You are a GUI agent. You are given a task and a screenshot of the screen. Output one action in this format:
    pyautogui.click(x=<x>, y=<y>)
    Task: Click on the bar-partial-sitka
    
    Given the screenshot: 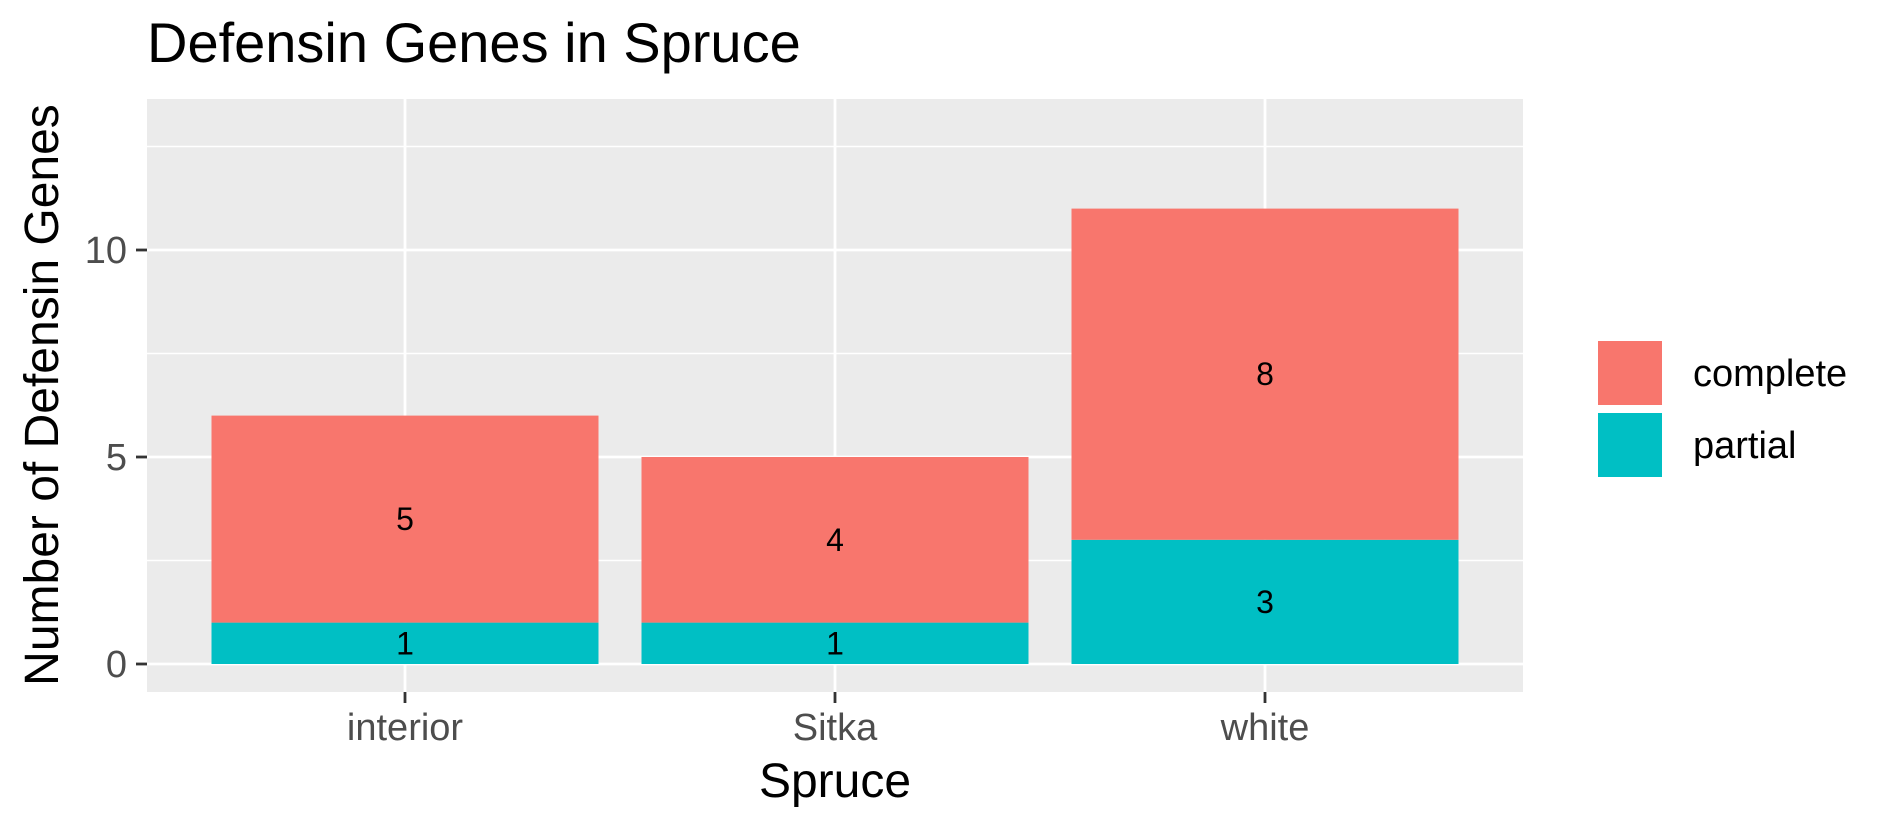 What is the action you would take?
    pyautogui.click(x=835, y=643)
    